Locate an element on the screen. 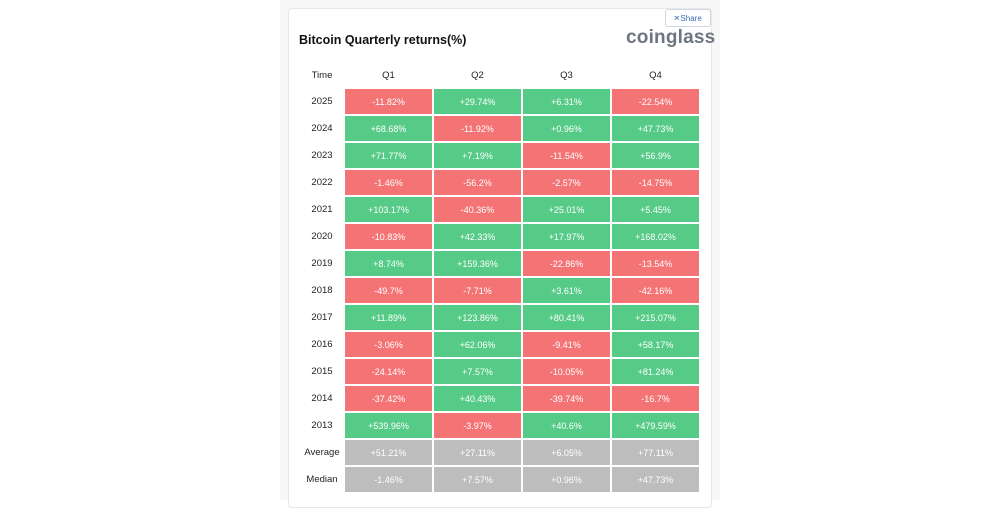  return-cell: -9.41% is located at coordinates (566, 344).